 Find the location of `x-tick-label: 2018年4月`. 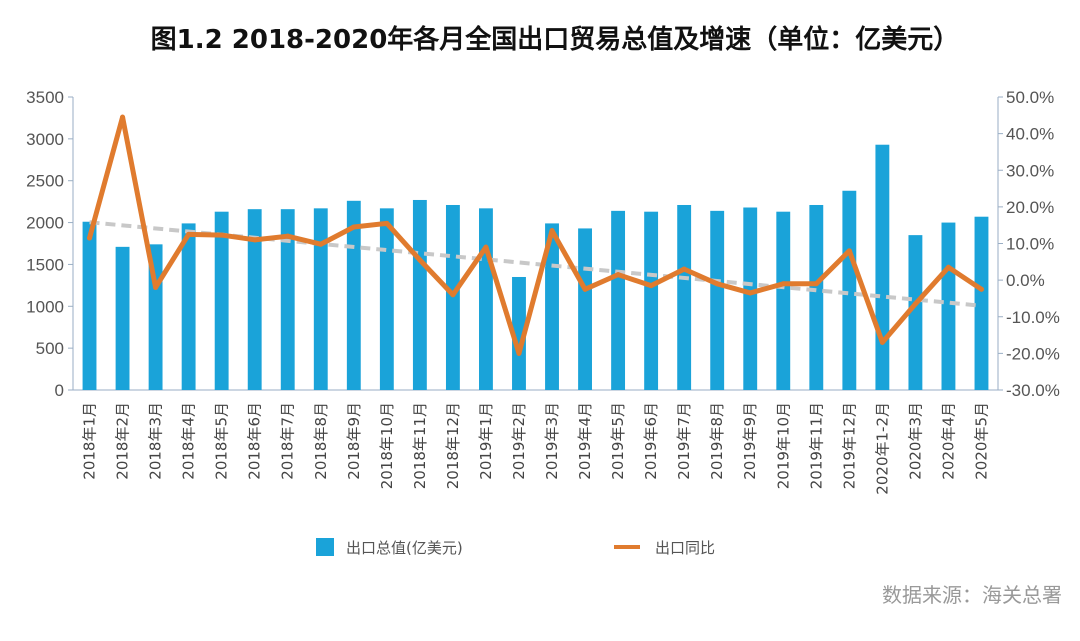

x-tick-label: 2018年4月 is located at coordinates (189, 441).